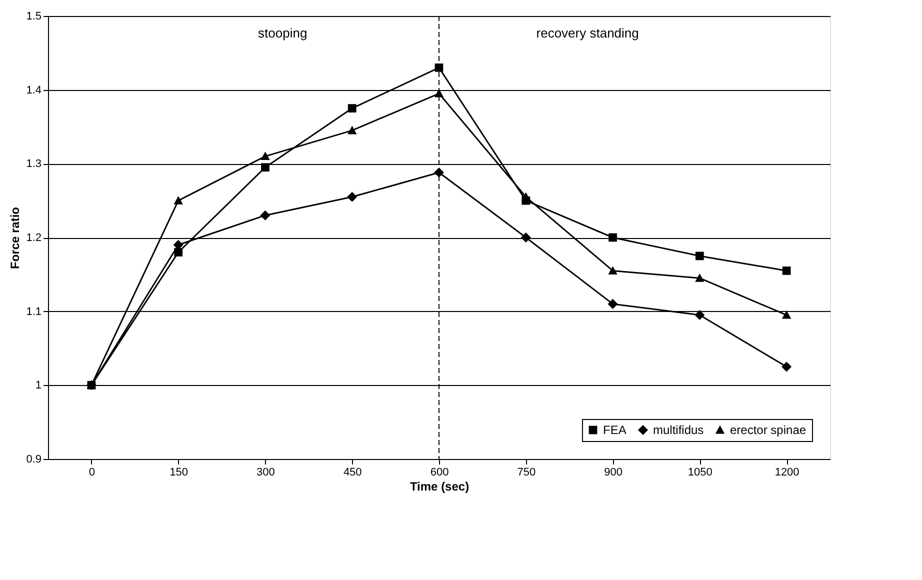 The width and height of the screenshot is (922, 580). What do you see at coordinates (34, 312) in the screenshot?
I see `y-tick-label: 1.1` at bounding box center [34, 312].